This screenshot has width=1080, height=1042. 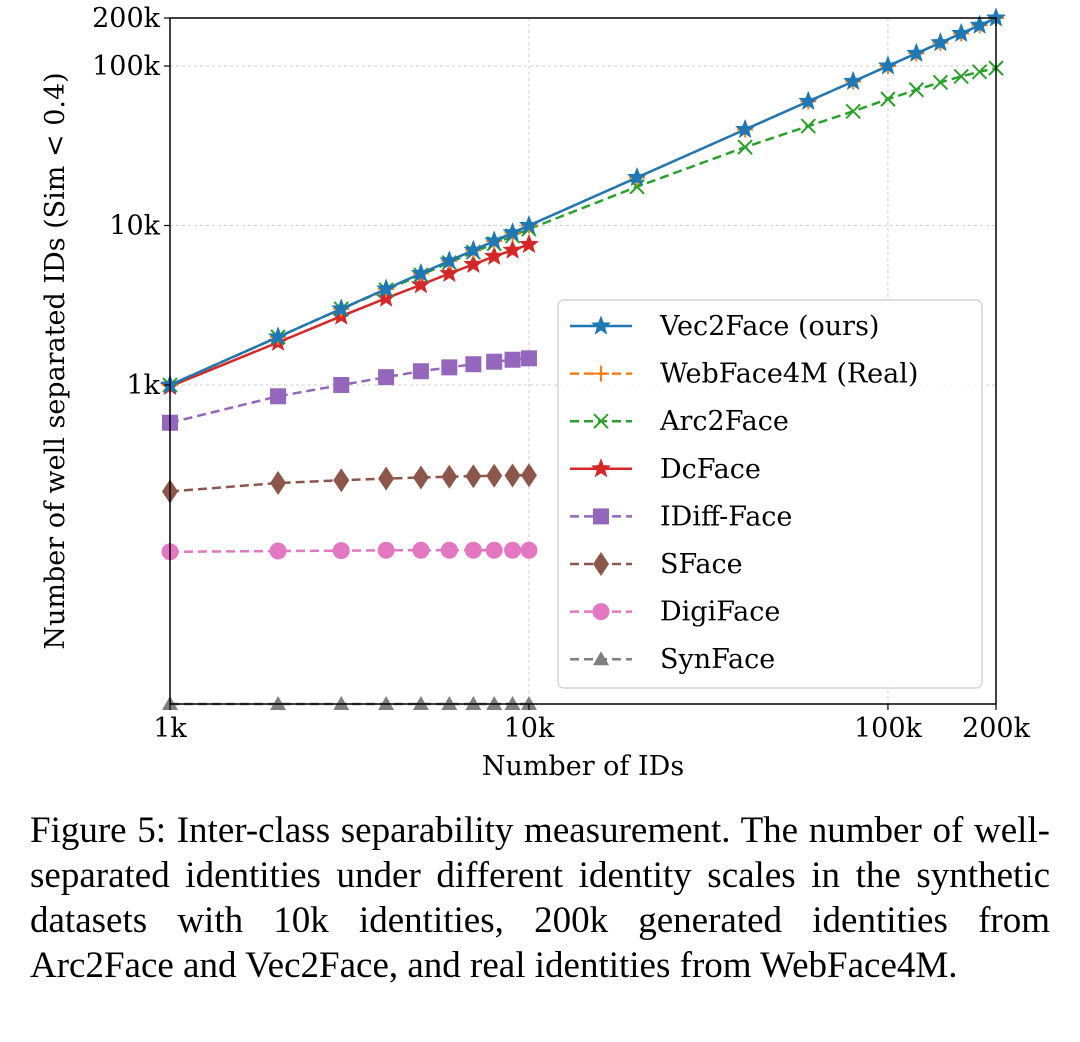 What do you see at coordinates (349, 703) in the screenshot?
I see `series-synface` at bounding box center [349, 703].